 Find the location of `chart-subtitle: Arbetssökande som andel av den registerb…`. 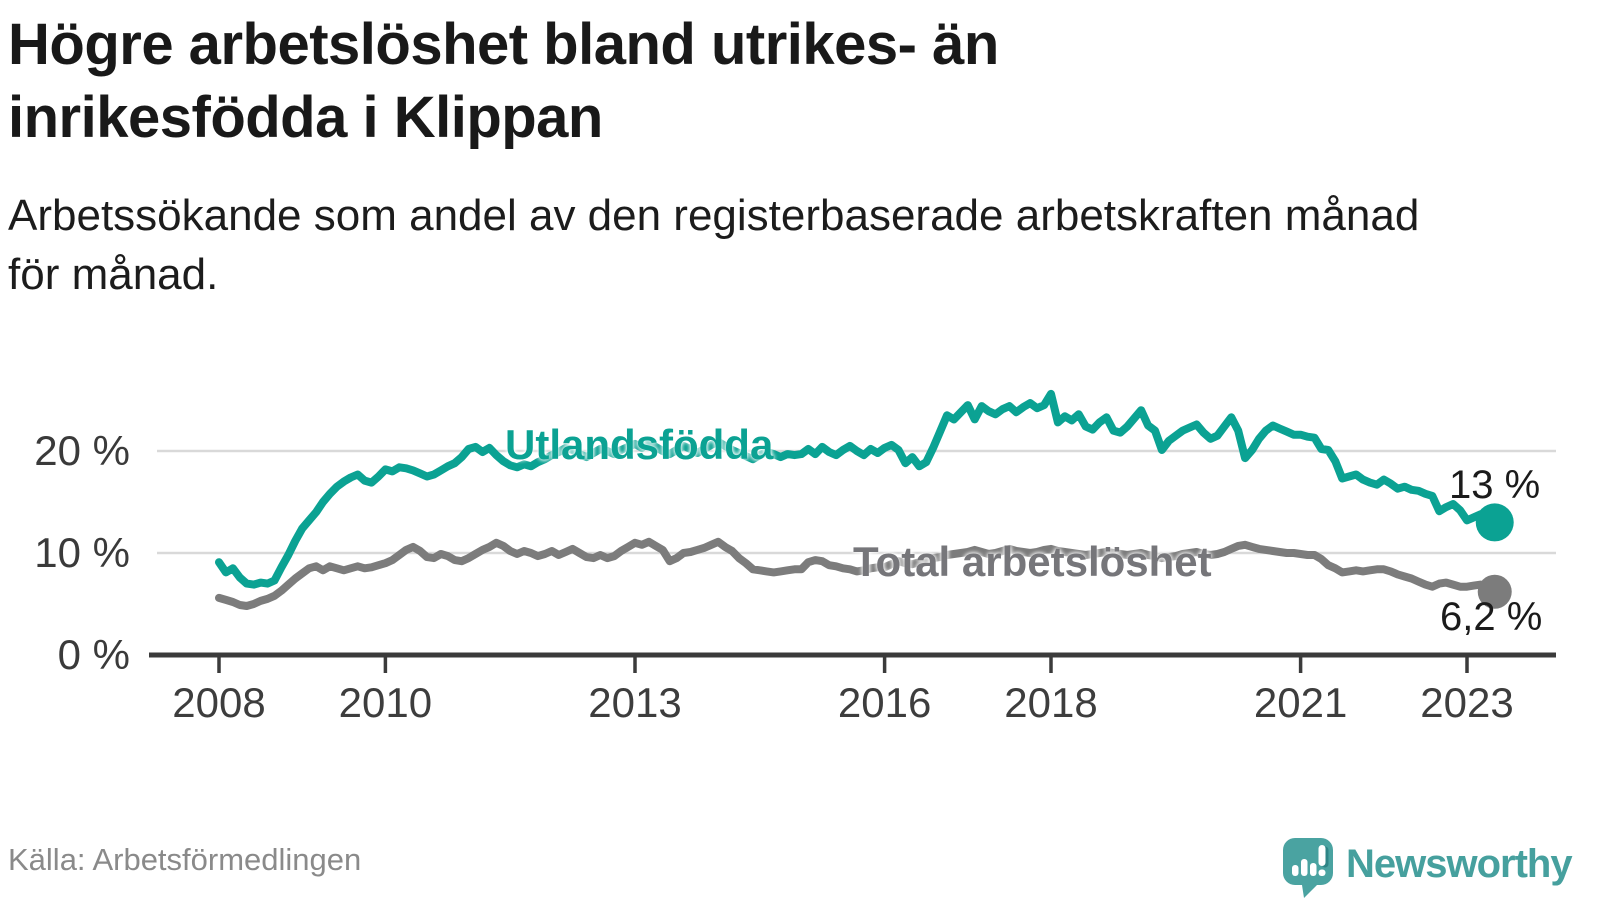

chart-subtitle: Arbetssökande som andel av den registerb… is located at coordinates (788, 245).